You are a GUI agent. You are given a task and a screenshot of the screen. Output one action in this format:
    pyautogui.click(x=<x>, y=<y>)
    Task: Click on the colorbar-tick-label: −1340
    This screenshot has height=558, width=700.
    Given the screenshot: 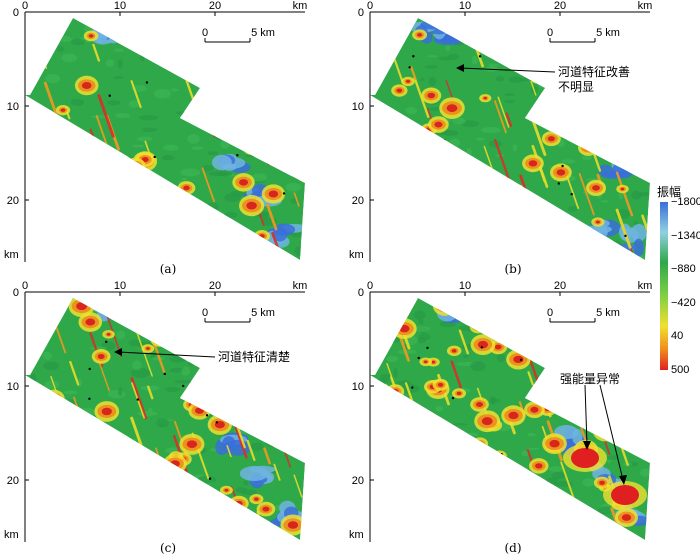 What is the action you would take?
    pyautogui.click(x=685, y=235)
    